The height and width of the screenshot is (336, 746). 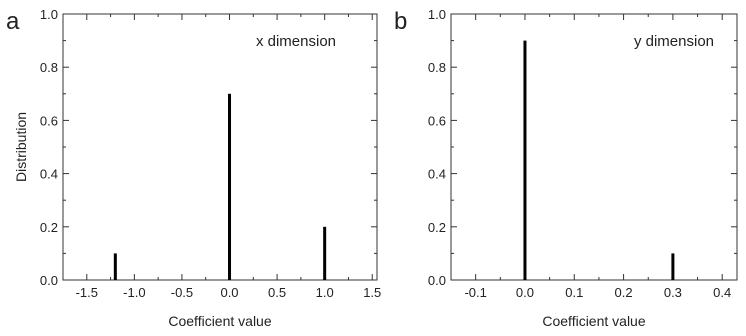 What do you see at coordinates (674, 41) in the screenshot?
I see `panel-annotation: y dimension` at bounding box center [674, 41].